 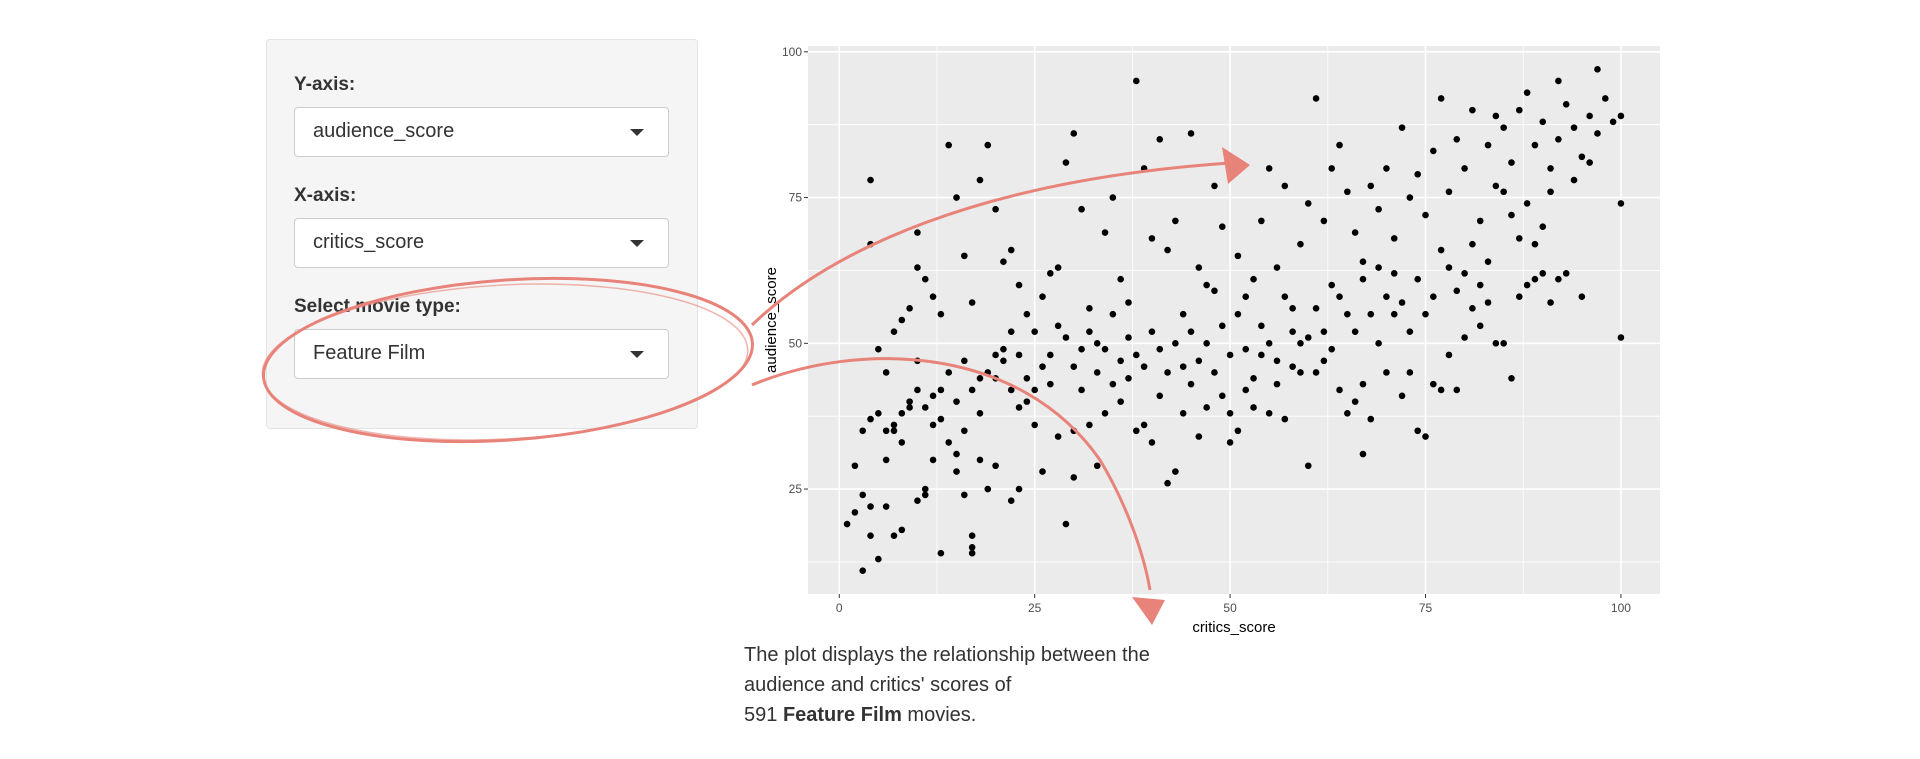 I want to click on movie-type-select: Feature Film, so click(x=481, y=354).